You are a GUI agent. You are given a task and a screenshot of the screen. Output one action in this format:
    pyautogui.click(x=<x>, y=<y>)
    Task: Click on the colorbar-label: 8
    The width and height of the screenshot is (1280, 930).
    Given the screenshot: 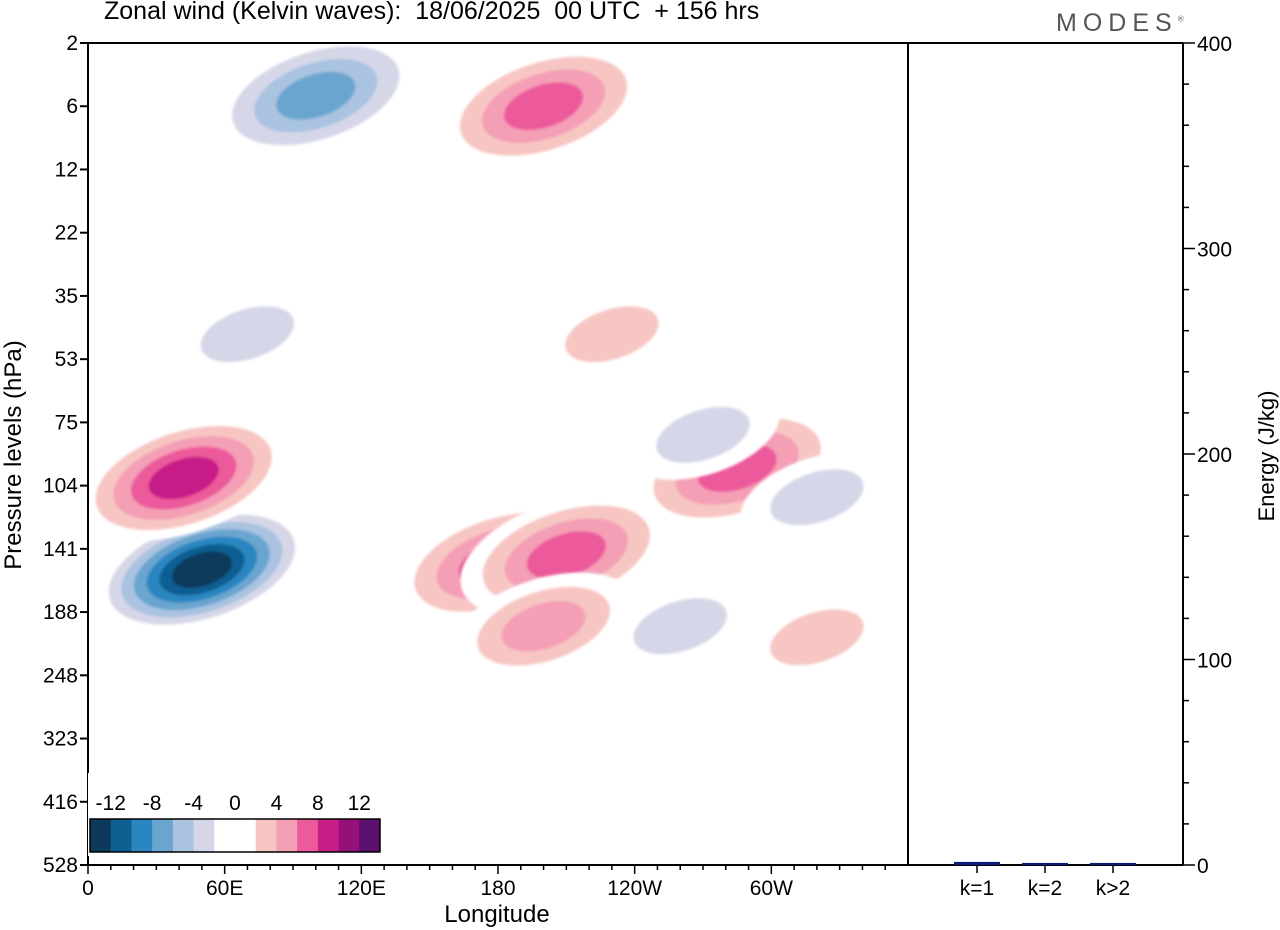 What is the action you would take?
    pyautogui.click(x=318, y=803)
    